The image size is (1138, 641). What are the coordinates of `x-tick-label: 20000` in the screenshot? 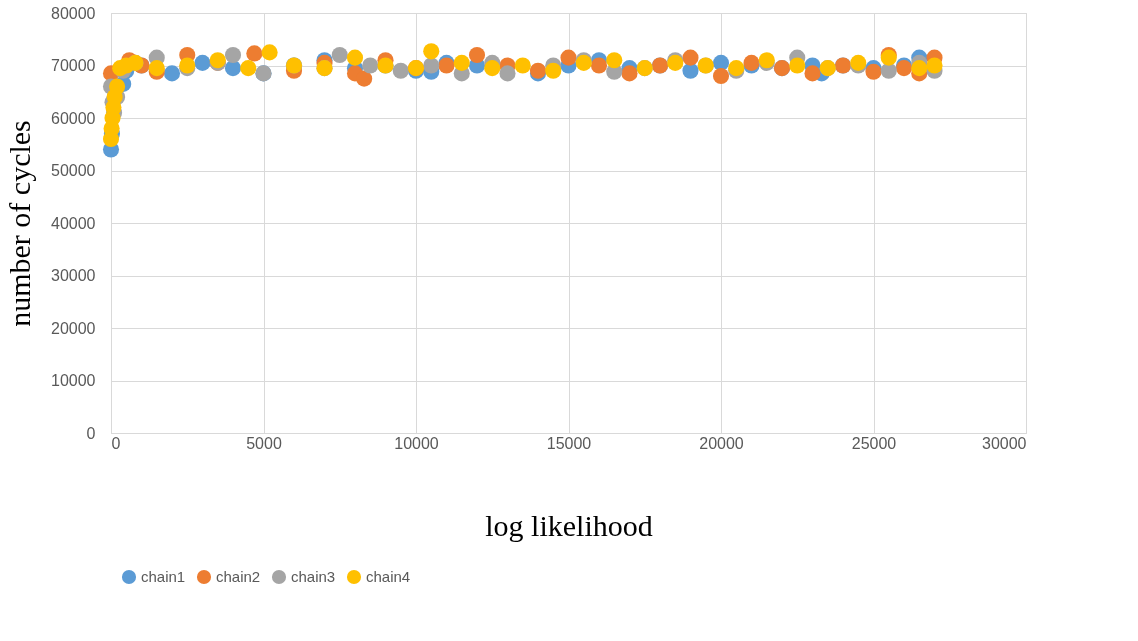 It's located at (721, 443).